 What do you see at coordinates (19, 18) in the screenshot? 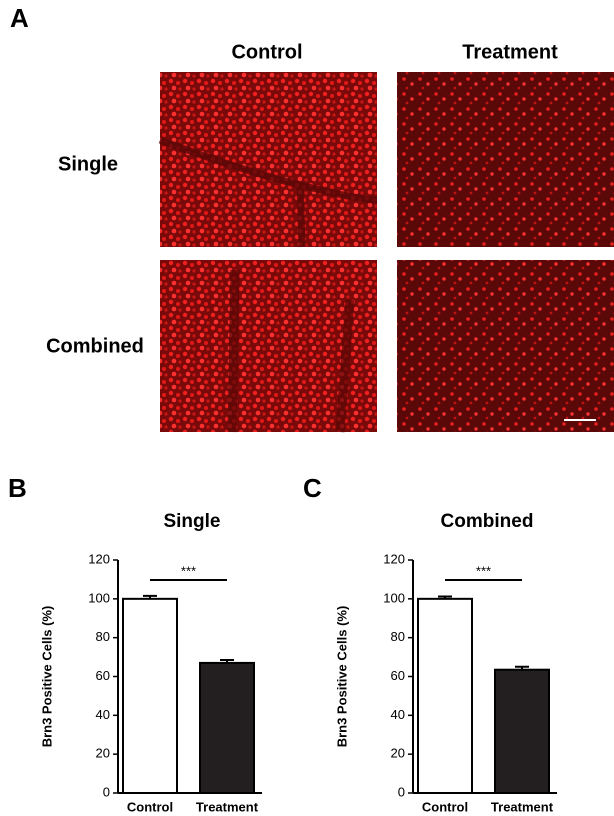
I see `panel-label: A` at bounding box center [19, 18].